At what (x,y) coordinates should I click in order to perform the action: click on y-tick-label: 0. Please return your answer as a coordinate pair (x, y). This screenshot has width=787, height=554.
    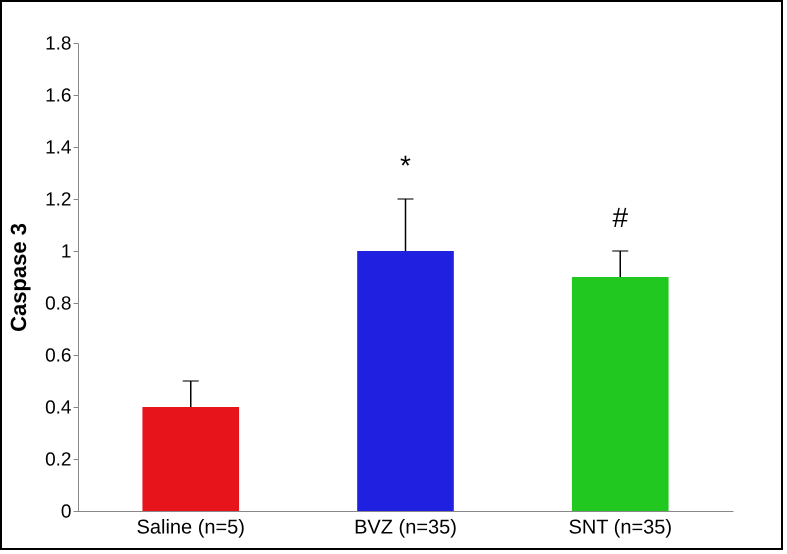
    Looking at the image, I should click on (66, 512).